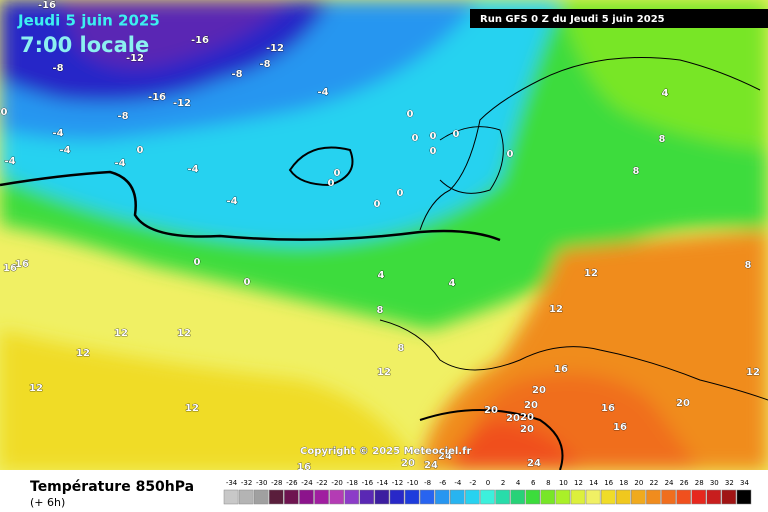 Image resolution: width=768 pixels, height=512 pixels. Describe the element at coordinates (368, 483) in the screenshot. I see `scale-label: -16` at that location.